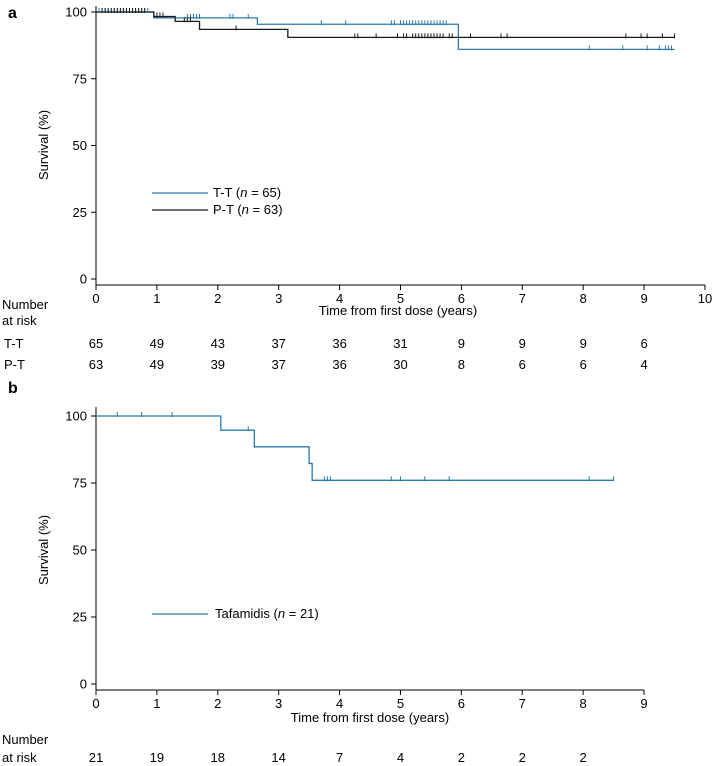  What do you see at coordinates (43, 550) in the screenshot?
I see `panel-b-y-axis-title: Survival (%)` at bounding box center [43, 550].